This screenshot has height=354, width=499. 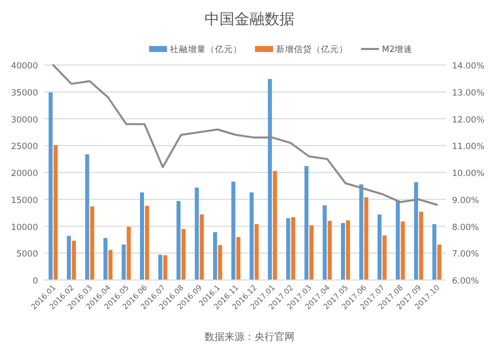 What do you see at coordinates (468, 120) in the screenshot?
I see `y2-tick-label: 12.00%` at bounding box center [468, 120].